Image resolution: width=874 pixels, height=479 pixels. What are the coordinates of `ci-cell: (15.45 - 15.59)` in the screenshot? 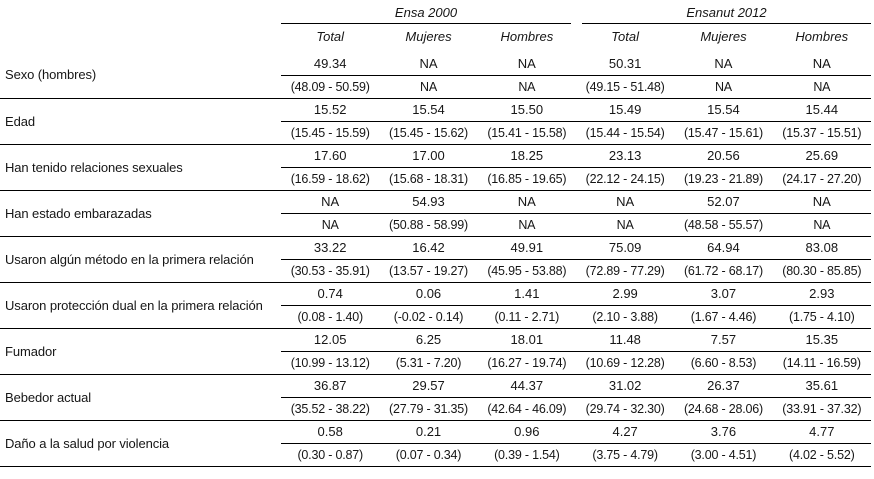 It's located at (330, 133).